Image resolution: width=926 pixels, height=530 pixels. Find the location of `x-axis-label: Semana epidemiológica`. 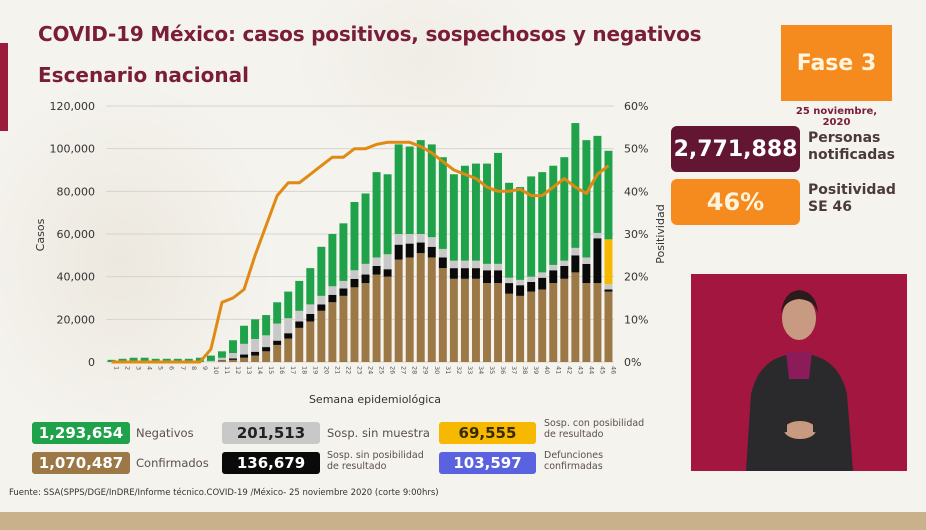

x-axis-label: Semana epidemiológica is located at coordinates (375, 399).